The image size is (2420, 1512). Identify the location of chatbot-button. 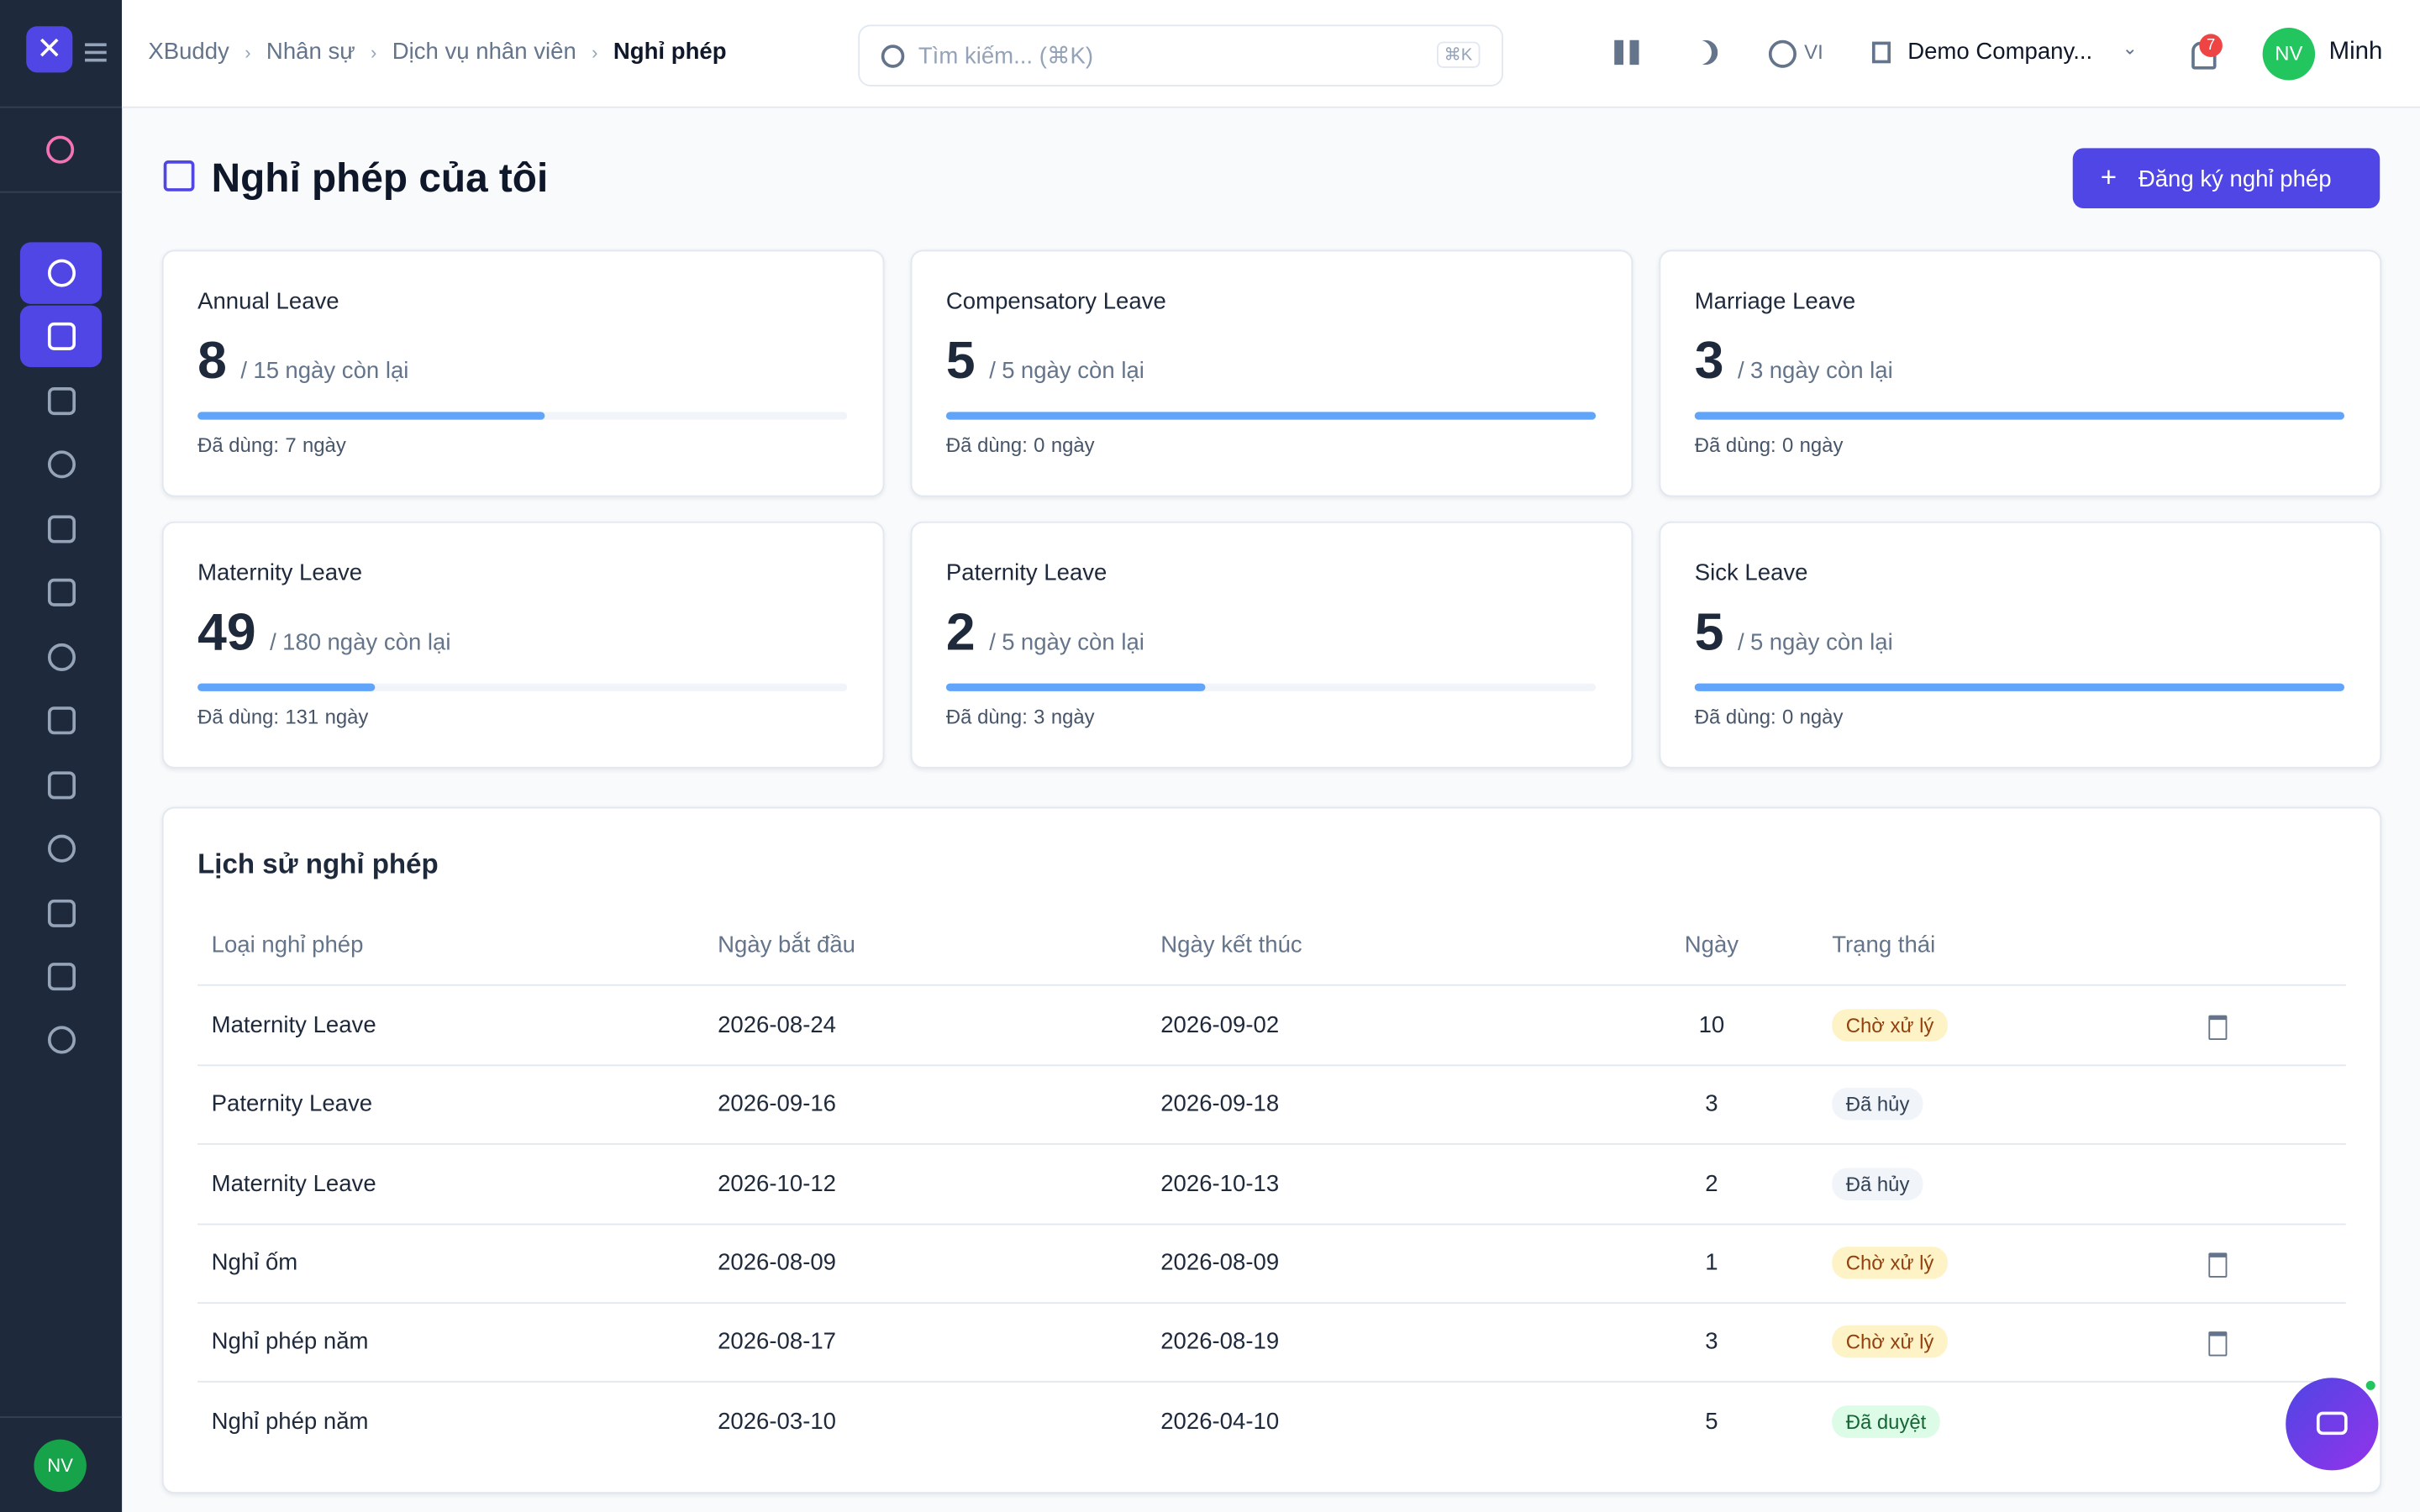
(2332, 1424).